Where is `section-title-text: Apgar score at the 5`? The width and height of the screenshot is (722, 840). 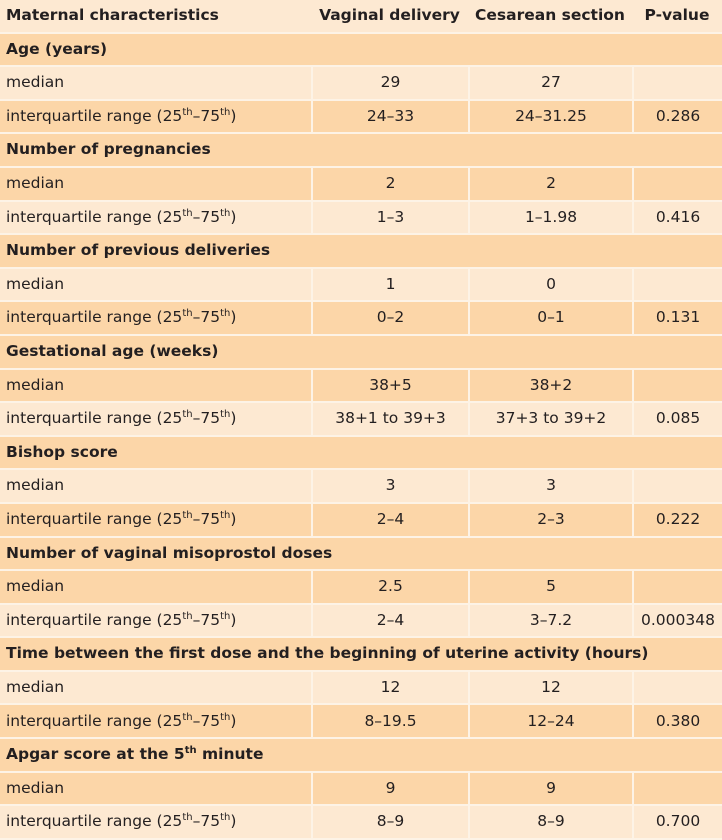
section-title-text: Apgar score at the 5 is located at coordinates (95, 754).